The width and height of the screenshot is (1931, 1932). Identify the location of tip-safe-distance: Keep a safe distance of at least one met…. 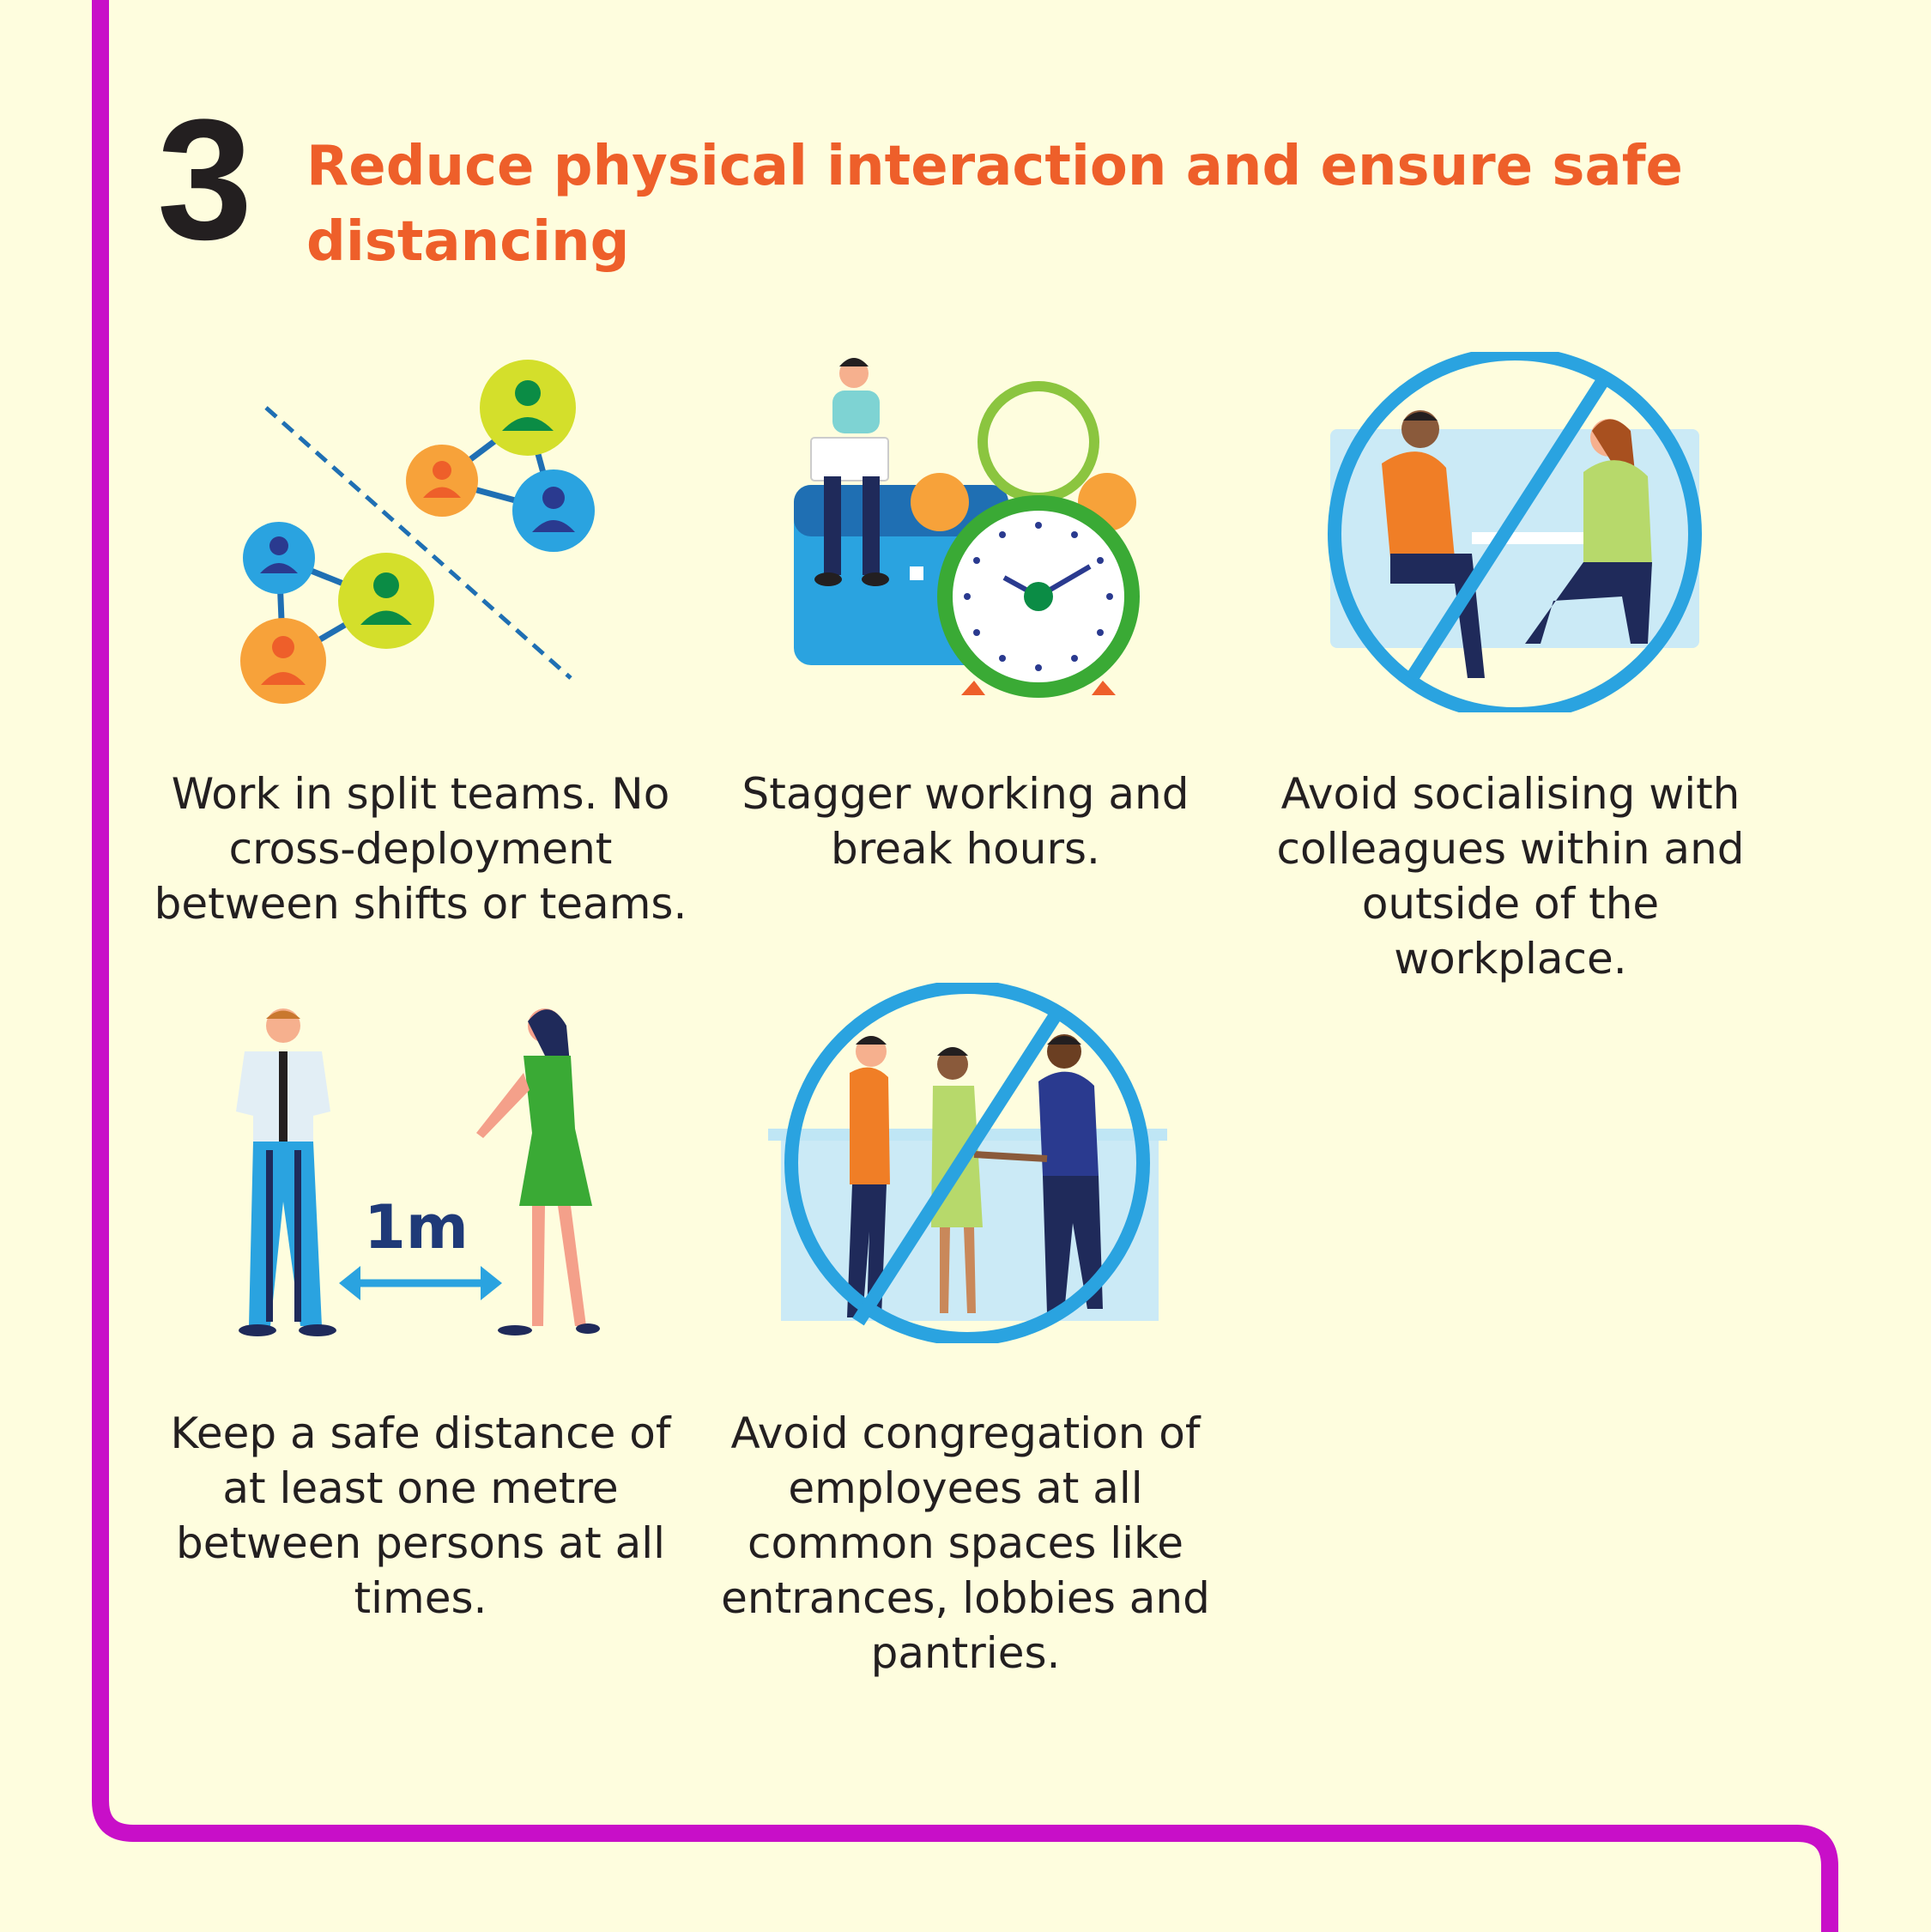
(420, 1516).